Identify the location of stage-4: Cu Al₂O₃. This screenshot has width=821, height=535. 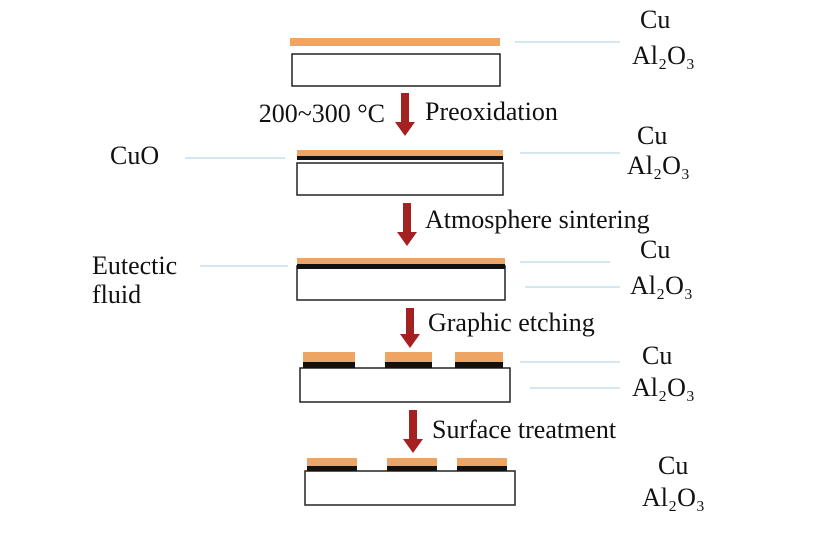
(497, 372).